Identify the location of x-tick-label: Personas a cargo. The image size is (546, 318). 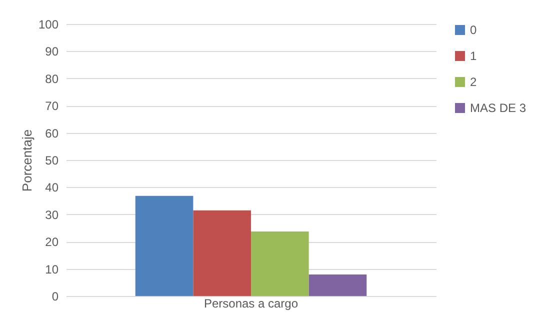
(251, 303).